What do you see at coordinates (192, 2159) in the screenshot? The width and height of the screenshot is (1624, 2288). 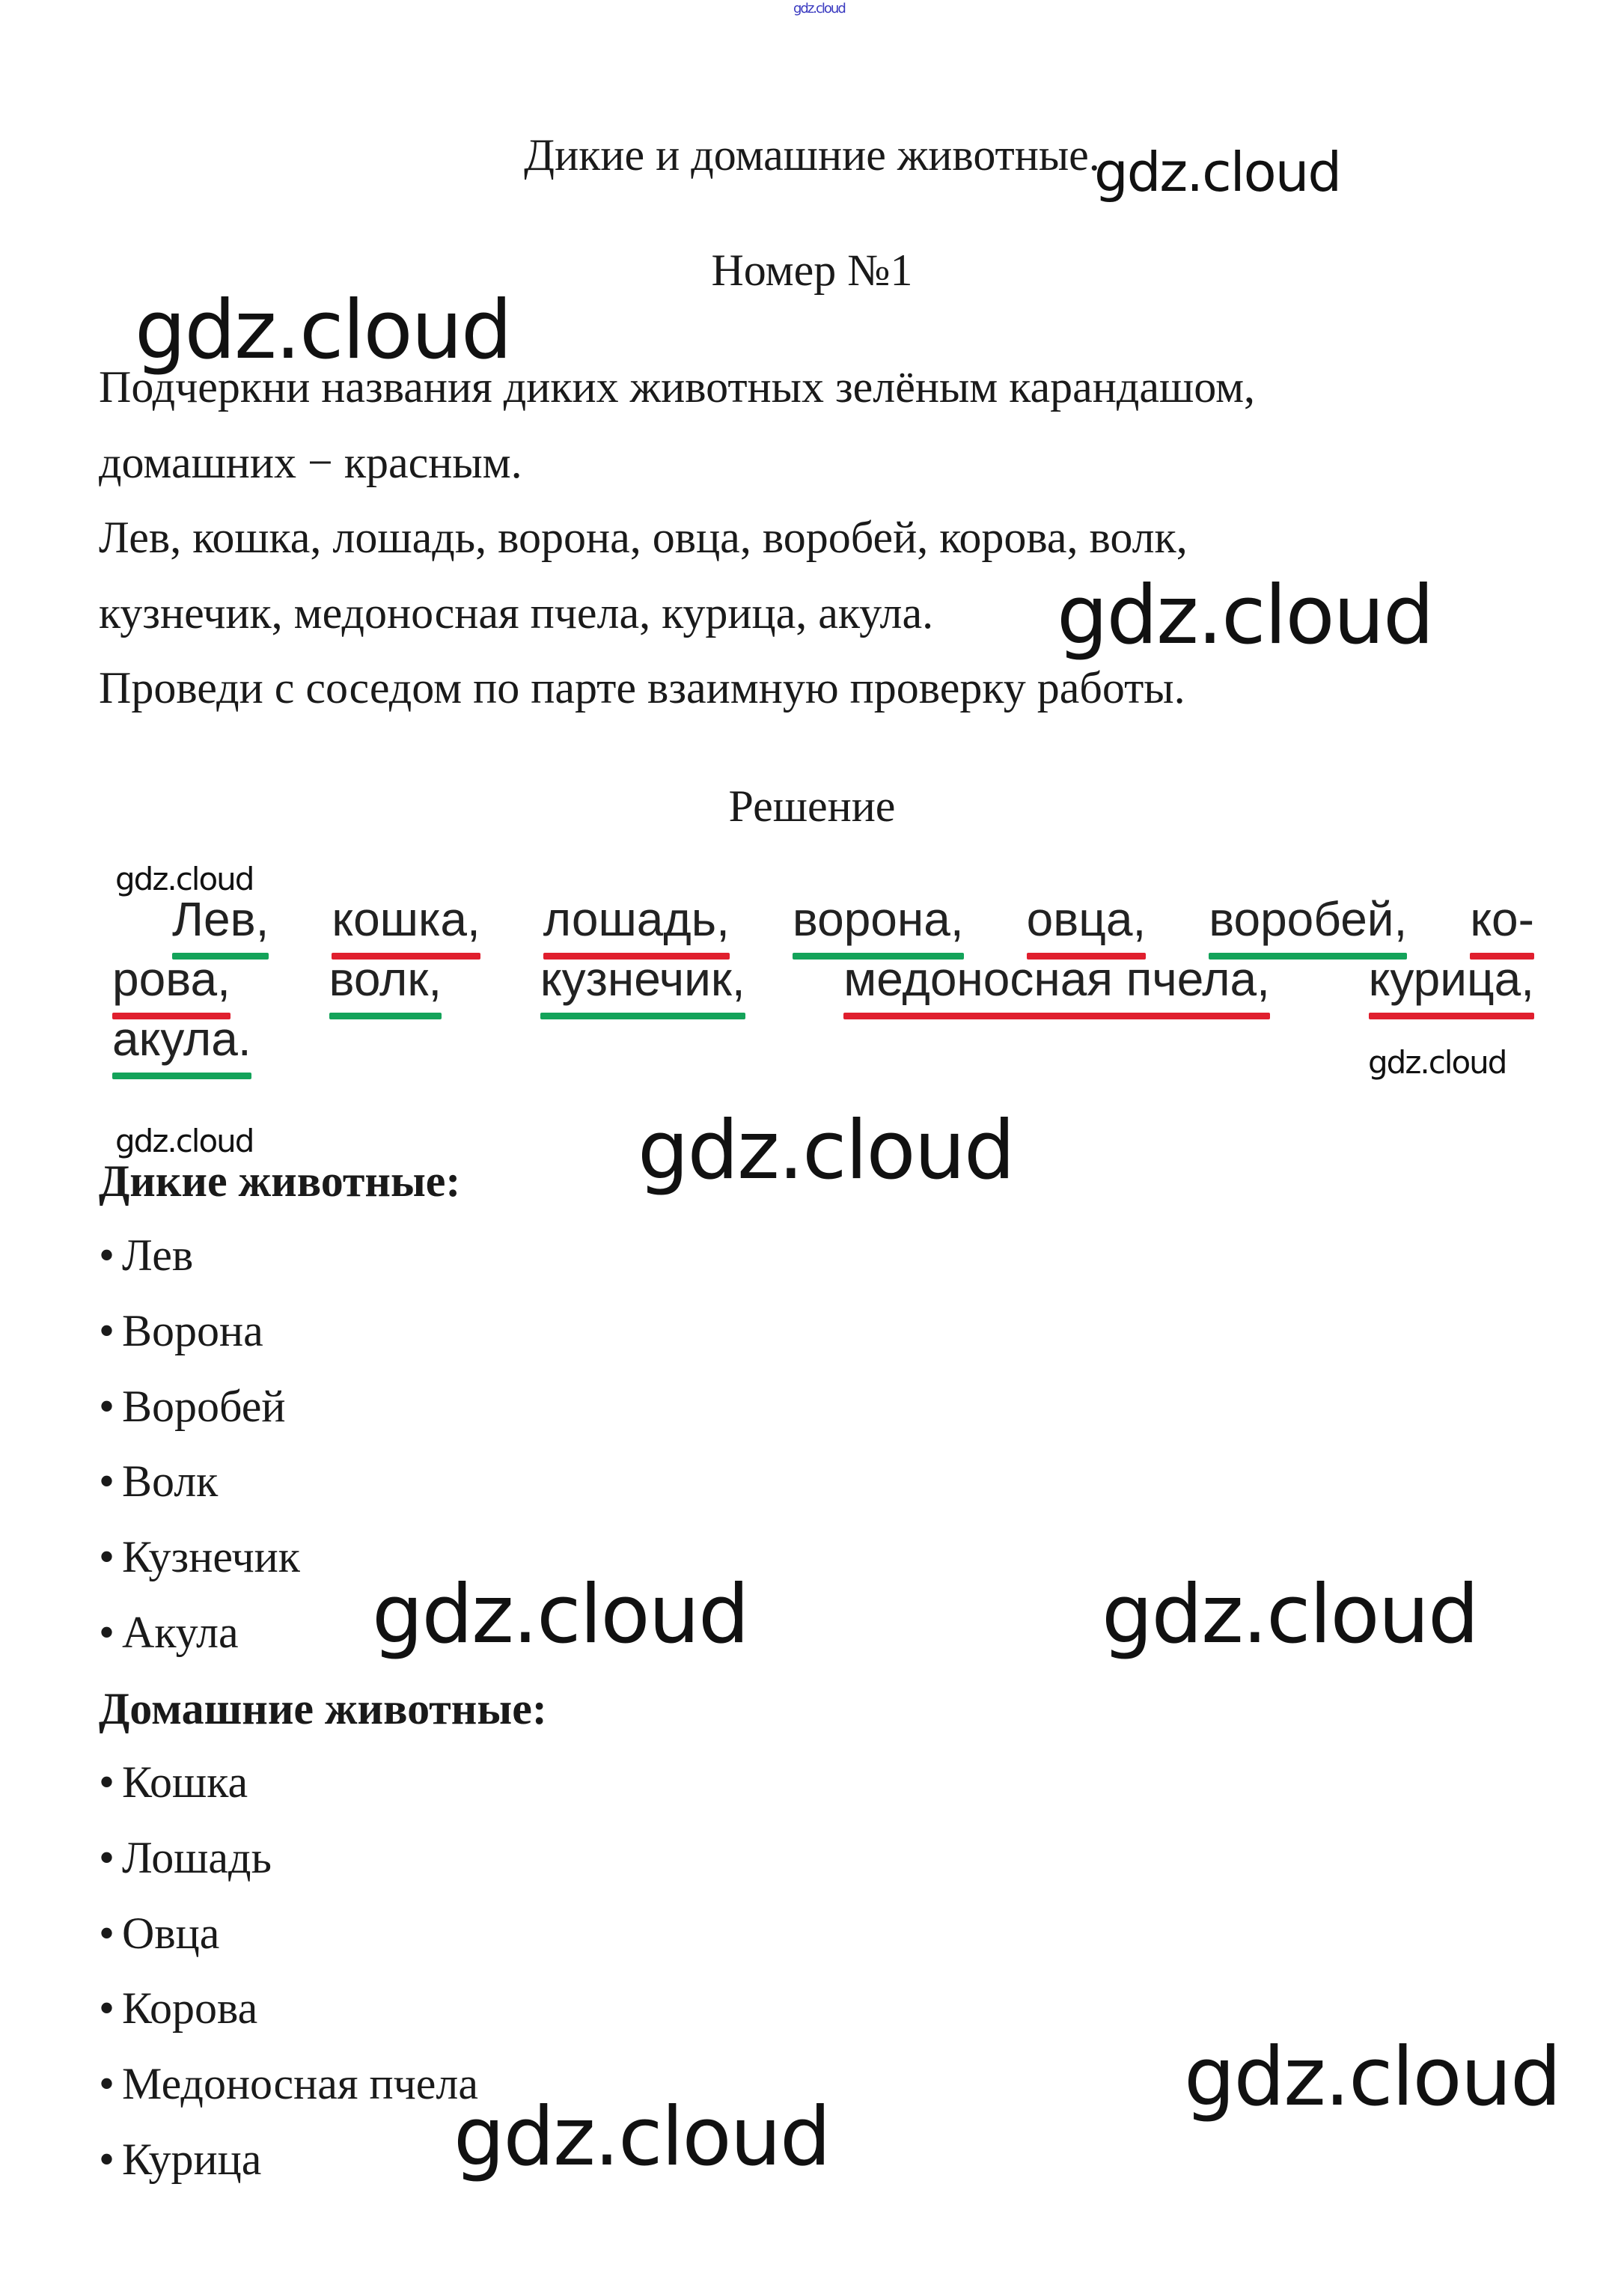 I see `item-text: Курица` at bounding box center [192, 2159].